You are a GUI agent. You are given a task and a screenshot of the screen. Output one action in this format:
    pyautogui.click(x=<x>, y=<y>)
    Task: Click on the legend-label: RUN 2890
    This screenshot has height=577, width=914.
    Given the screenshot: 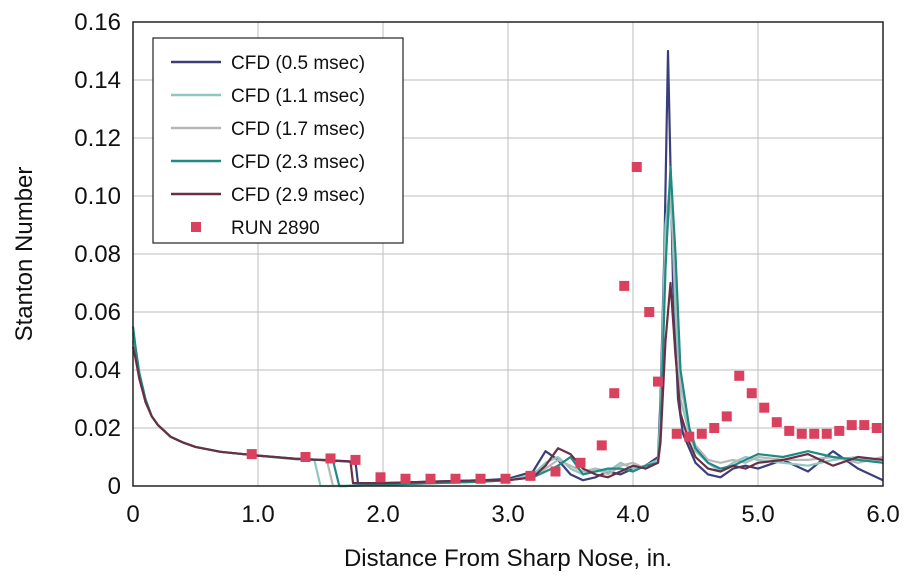 What is the action you would take?
    pyautogui.click(x=275, y=228)
    